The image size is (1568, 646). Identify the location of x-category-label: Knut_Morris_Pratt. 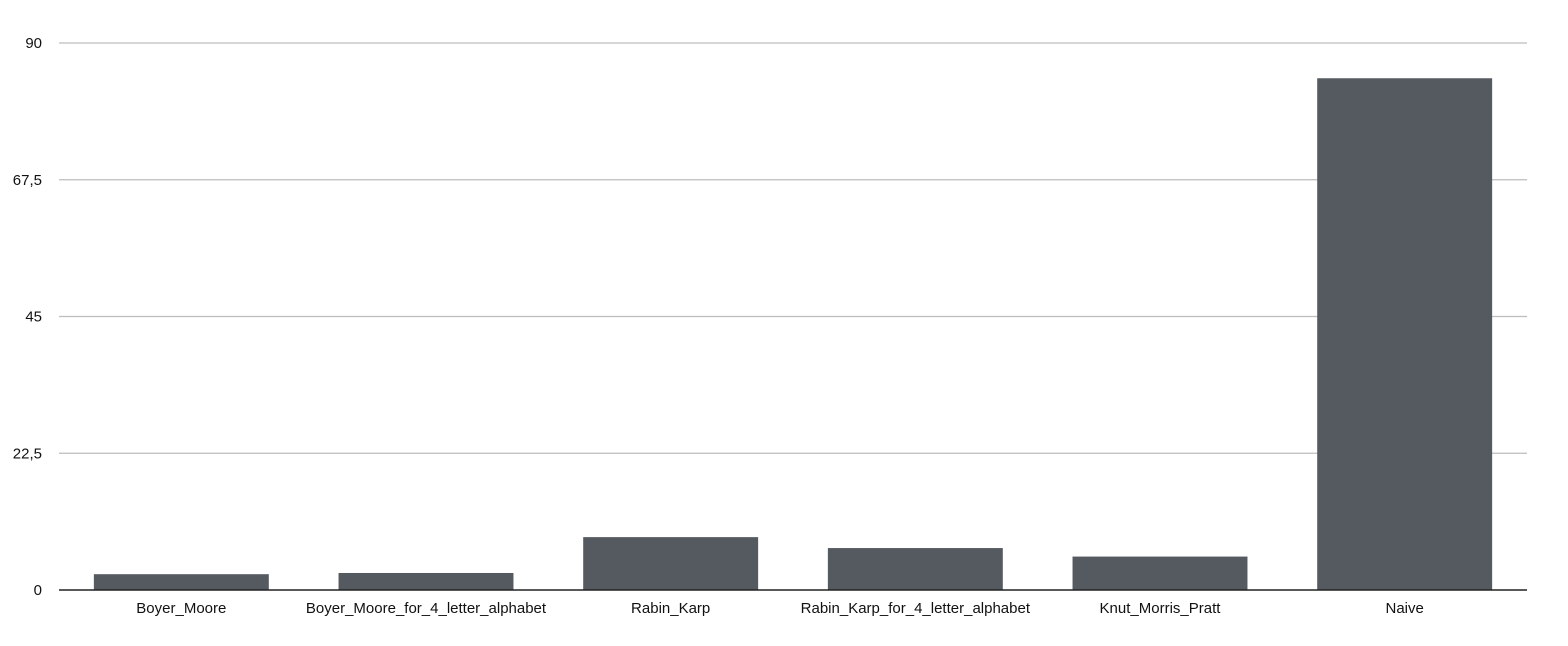
(1161, 608).